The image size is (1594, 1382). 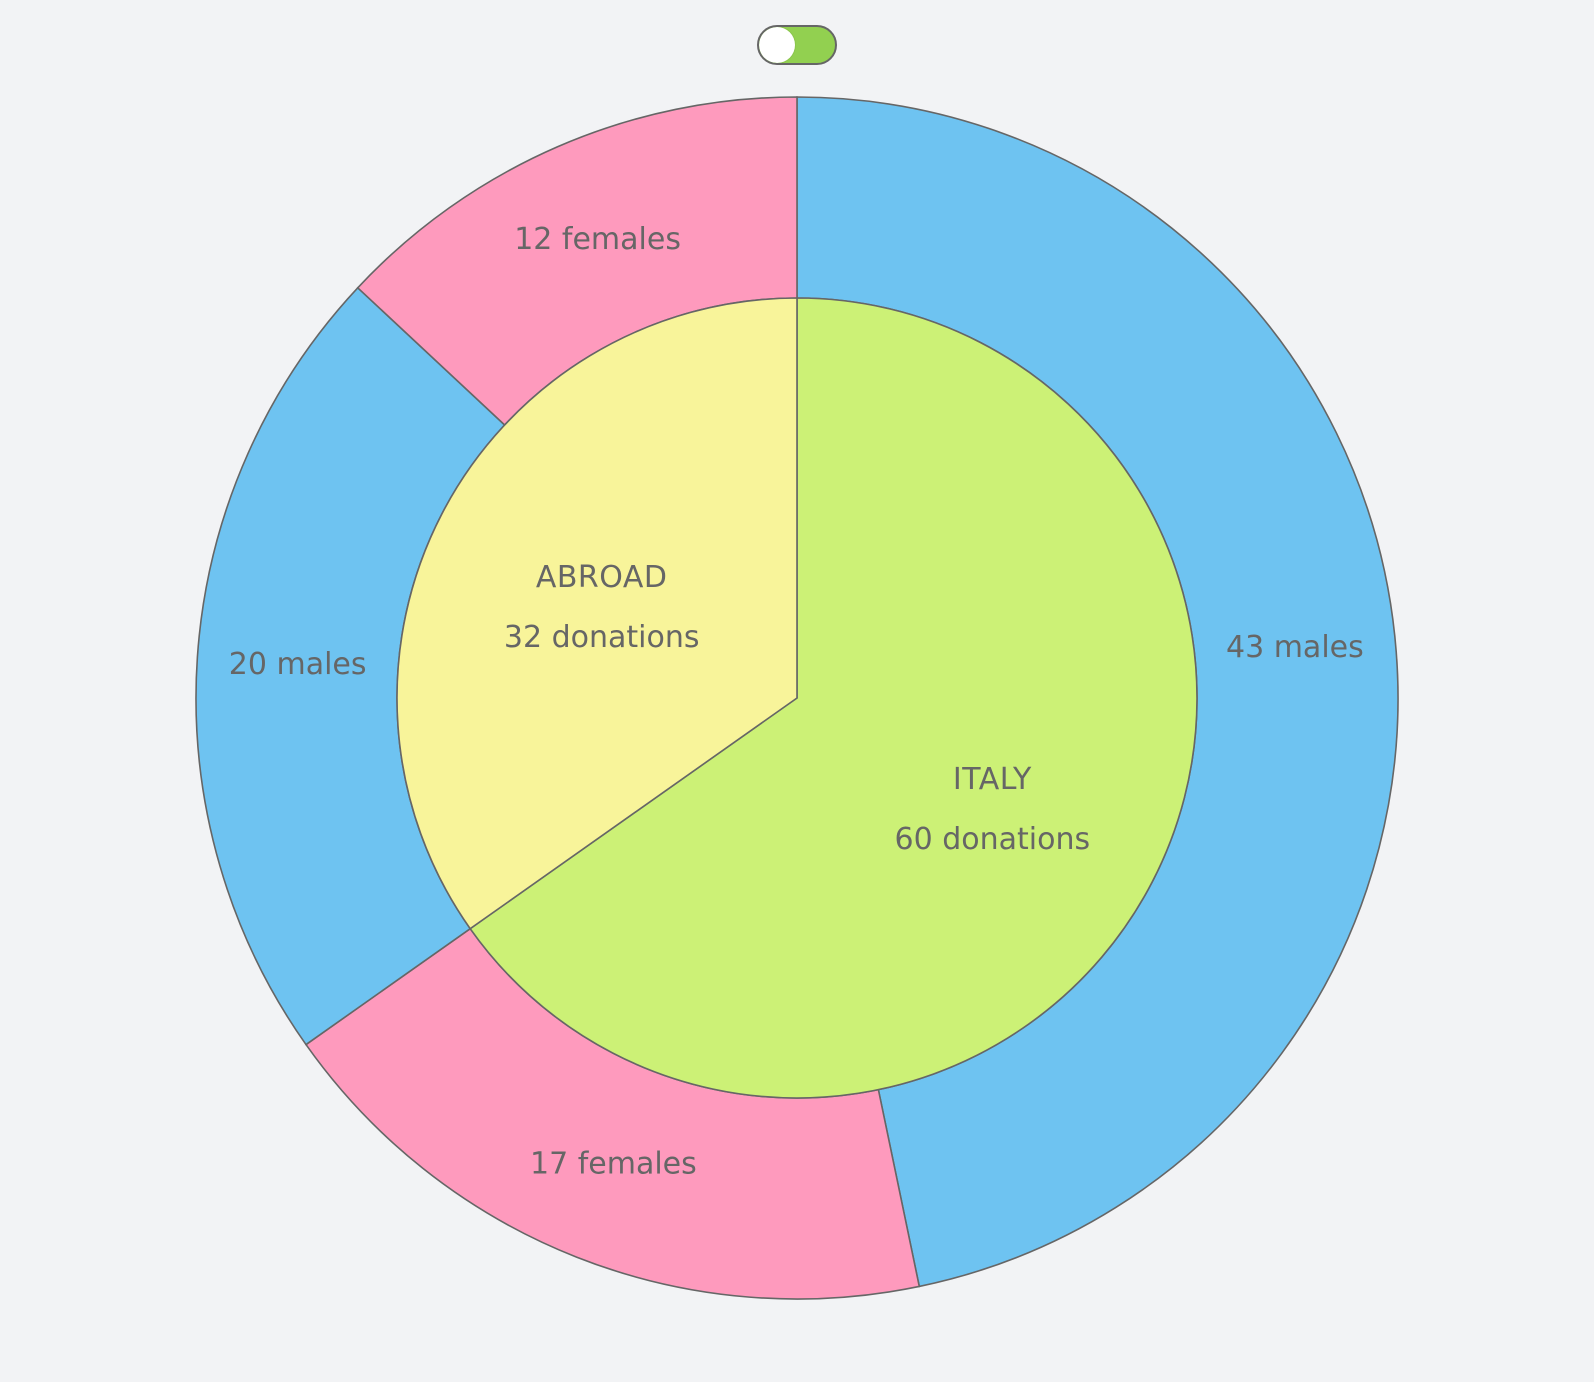 What do you see at coordinates (602, 637) in the screenshot?
I see `inner-value-abroad: 32 donations` at bounding box center [602, 637].